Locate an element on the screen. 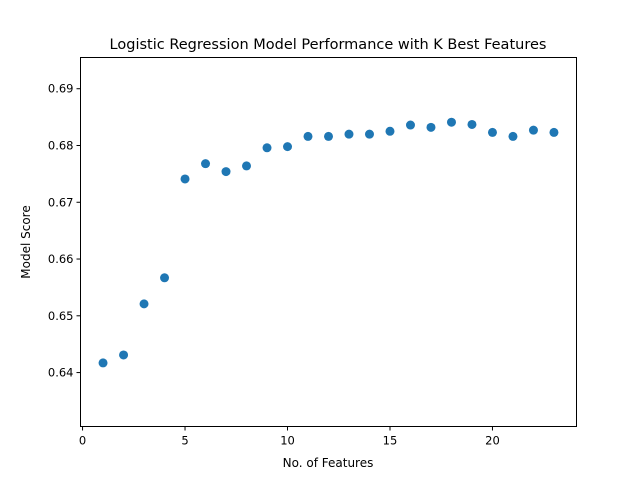 This screenshot has height=480, width=640. y-tick-label: 0.64 is located at coordinates (61, 373).